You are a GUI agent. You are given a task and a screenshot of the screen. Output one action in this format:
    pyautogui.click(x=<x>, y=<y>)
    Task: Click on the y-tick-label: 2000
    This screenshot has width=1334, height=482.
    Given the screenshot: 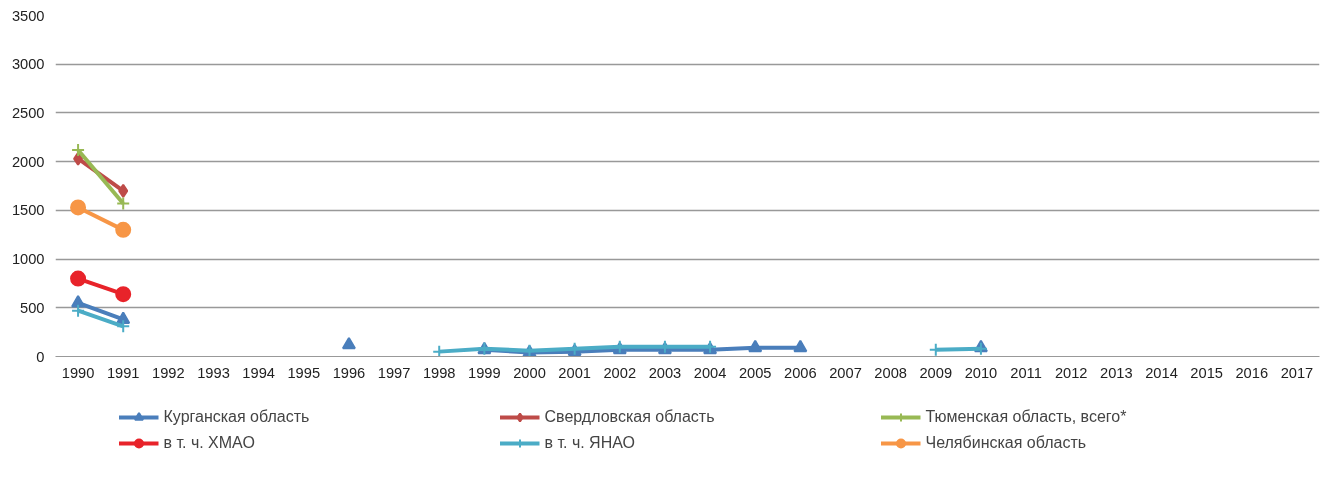 What is the action you would take?
    pyautogui.click(x=28, y=161)
    